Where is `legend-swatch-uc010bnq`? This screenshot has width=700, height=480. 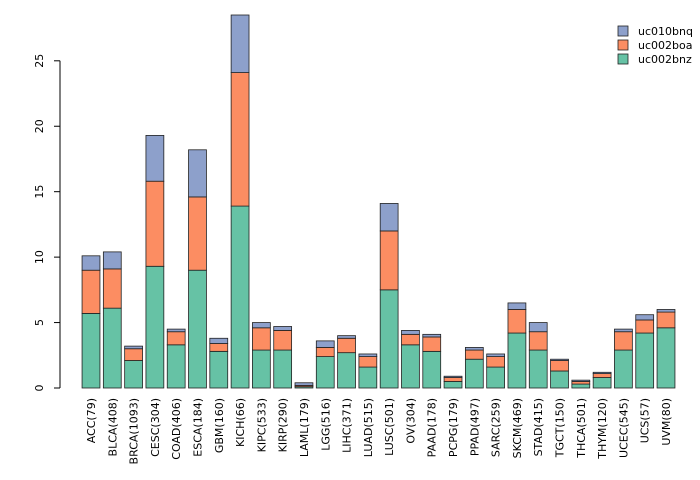
legend-swatch-uc010bnq is located at coordinates (623, 31).